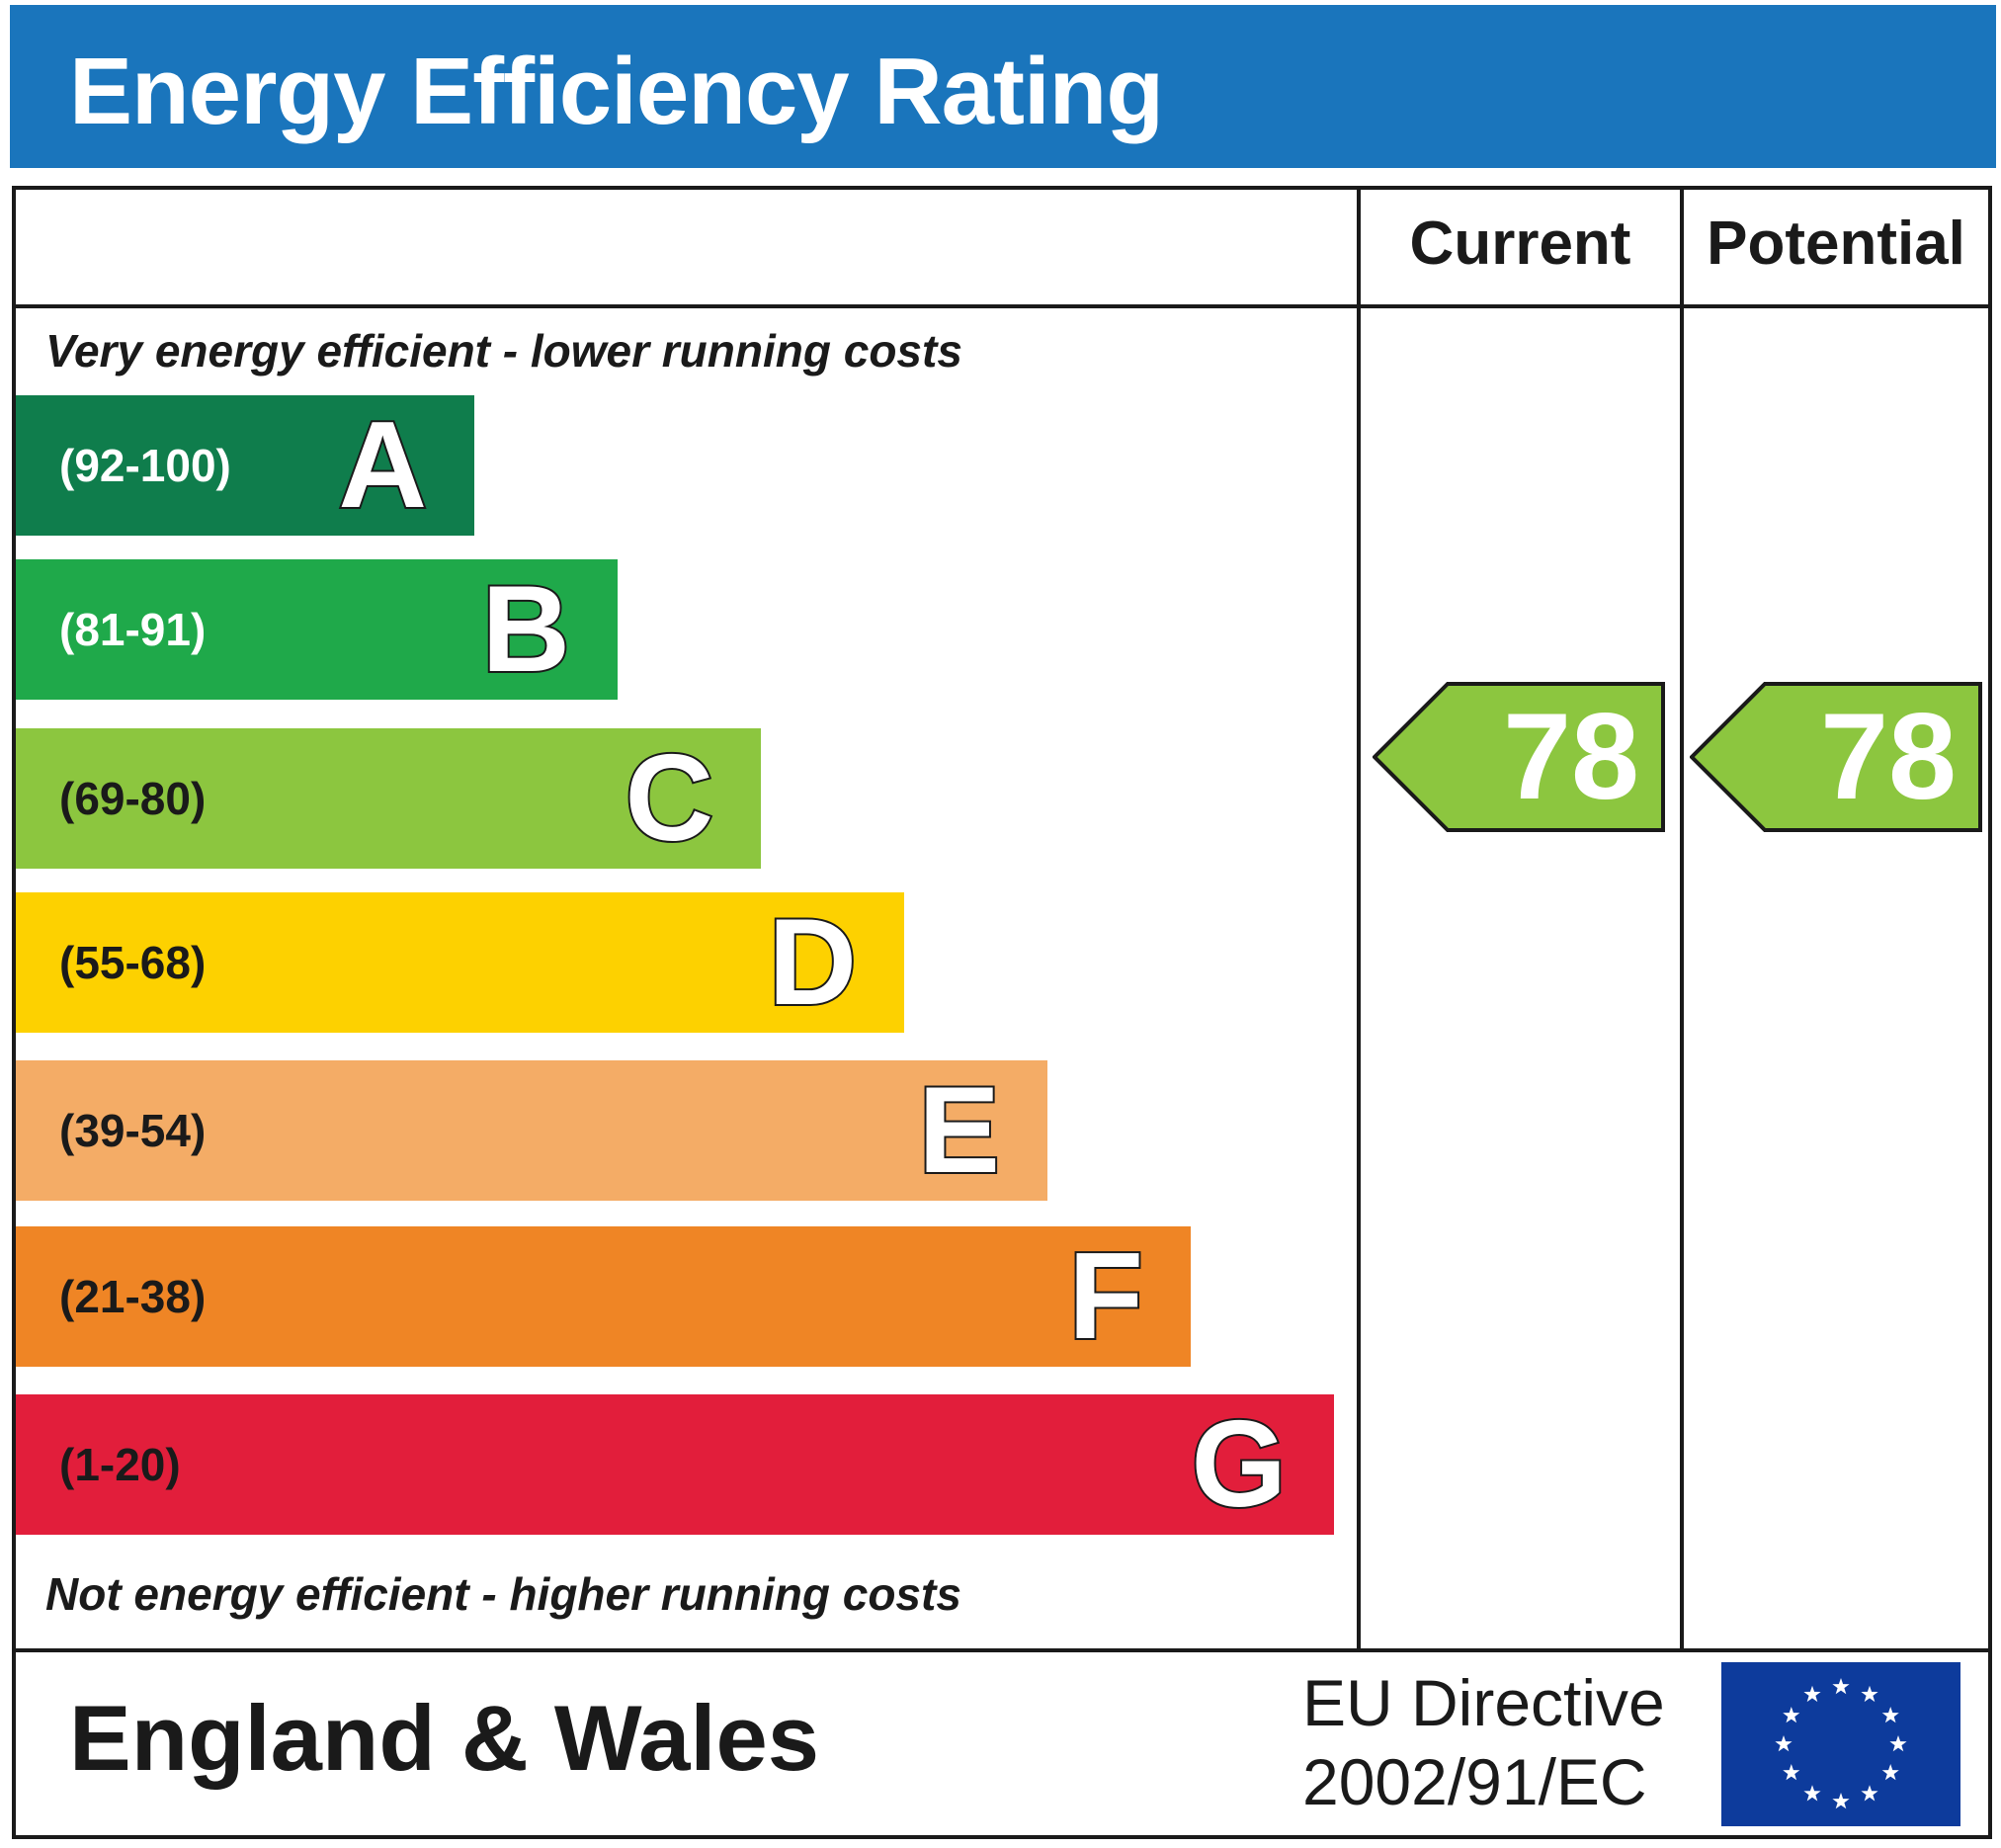 Image resolution: width=2001 pixels, height=1848 pixels. Describe the element at coordinates (133, 629) in the screenshot. I see `band-range-label: (81-91)` at that location.